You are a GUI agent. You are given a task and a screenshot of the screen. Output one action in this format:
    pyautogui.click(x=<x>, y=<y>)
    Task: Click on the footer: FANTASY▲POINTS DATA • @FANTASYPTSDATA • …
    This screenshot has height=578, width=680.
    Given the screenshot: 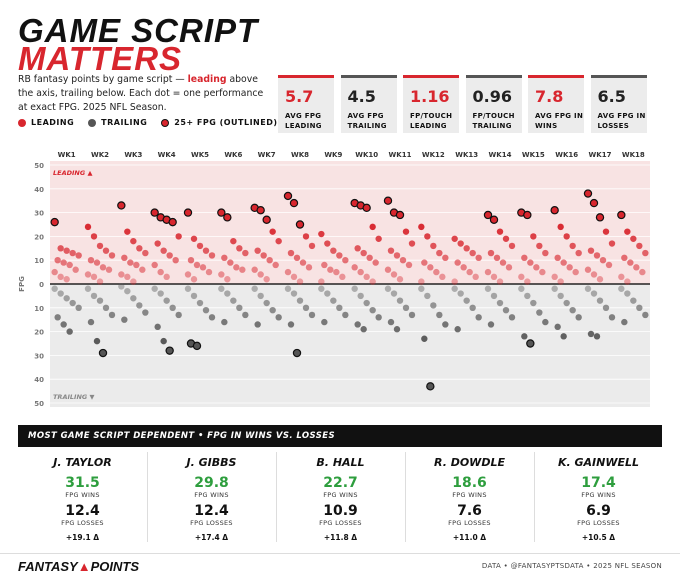 What is the action you would take?
    pyautogui.click(x=340, y=565)
    